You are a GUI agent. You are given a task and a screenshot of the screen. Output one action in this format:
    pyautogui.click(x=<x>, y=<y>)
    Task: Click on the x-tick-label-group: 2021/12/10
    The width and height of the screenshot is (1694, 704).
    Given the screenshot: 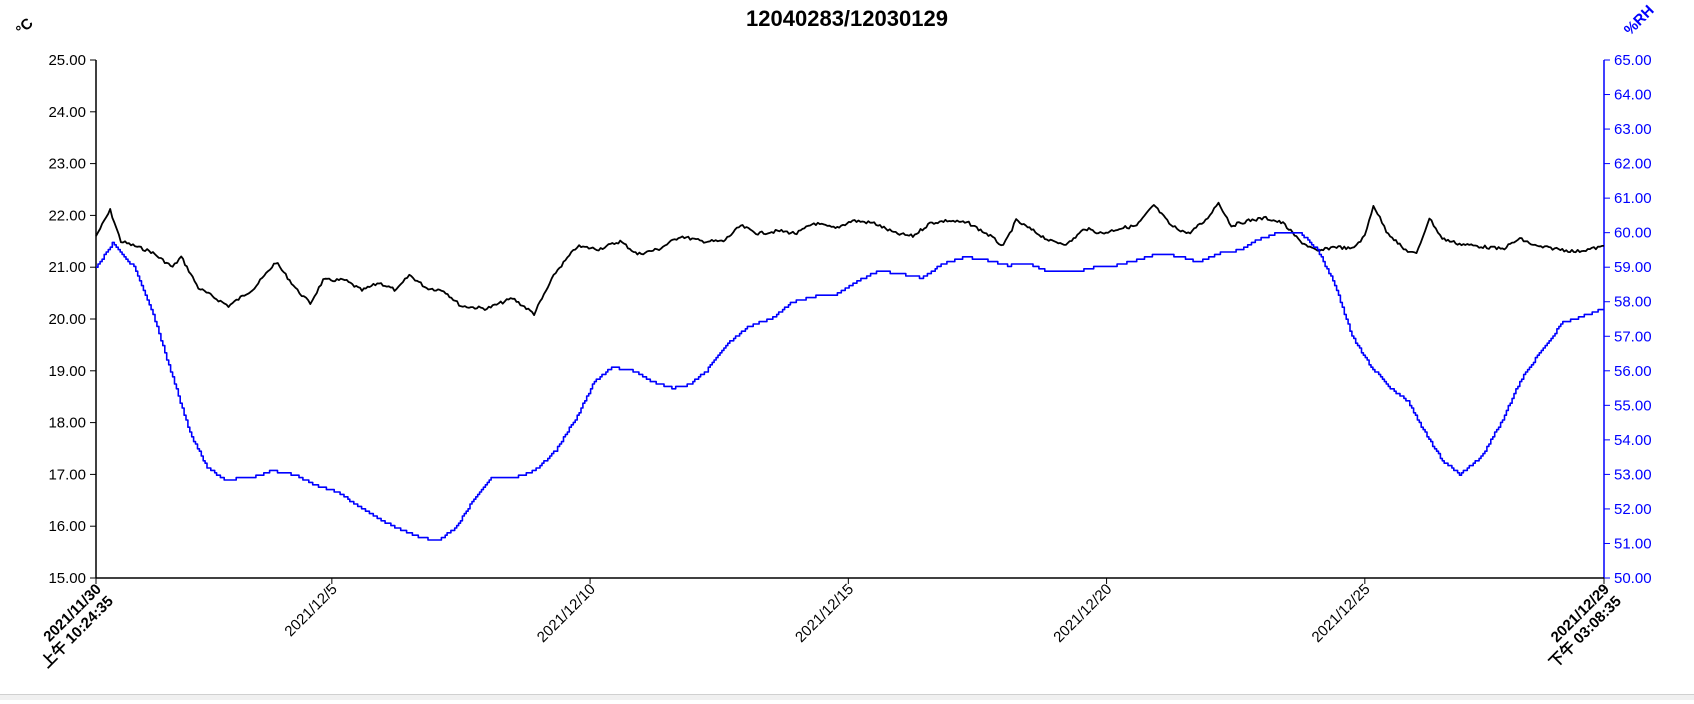 What is the action you would take?
    pyautogui.click(x=566, y=613)
    